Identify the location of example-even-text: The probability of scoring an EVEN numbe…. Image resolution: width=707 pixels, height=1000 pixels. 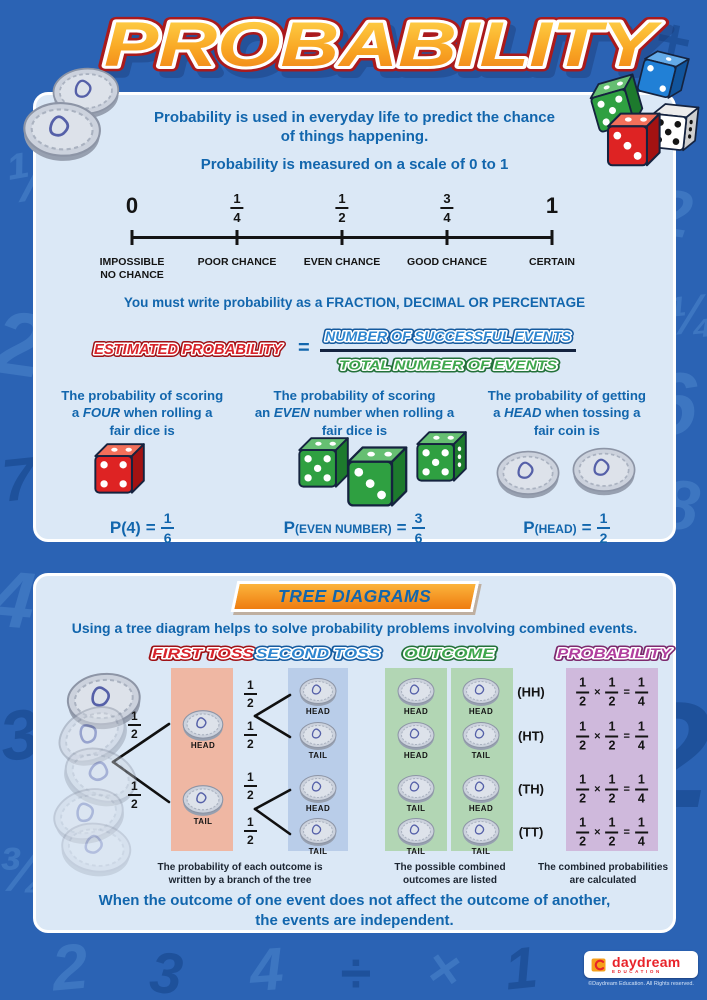
(354, 413).